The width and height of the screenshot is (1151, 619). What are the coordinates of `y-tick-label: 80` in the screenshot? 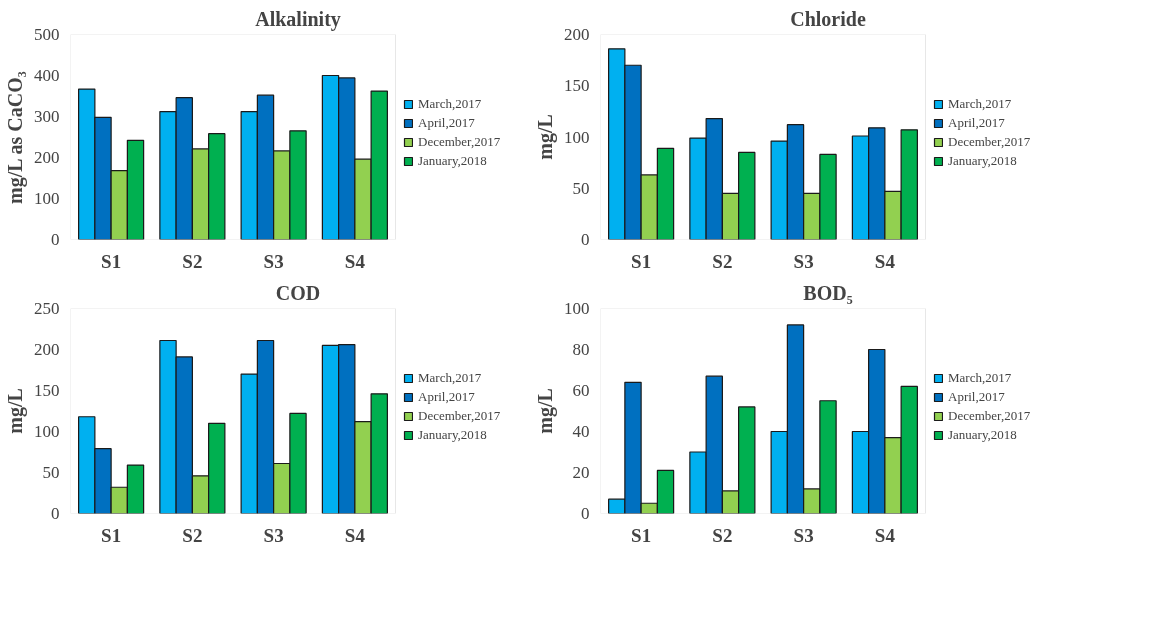 It's located at (581, 349).